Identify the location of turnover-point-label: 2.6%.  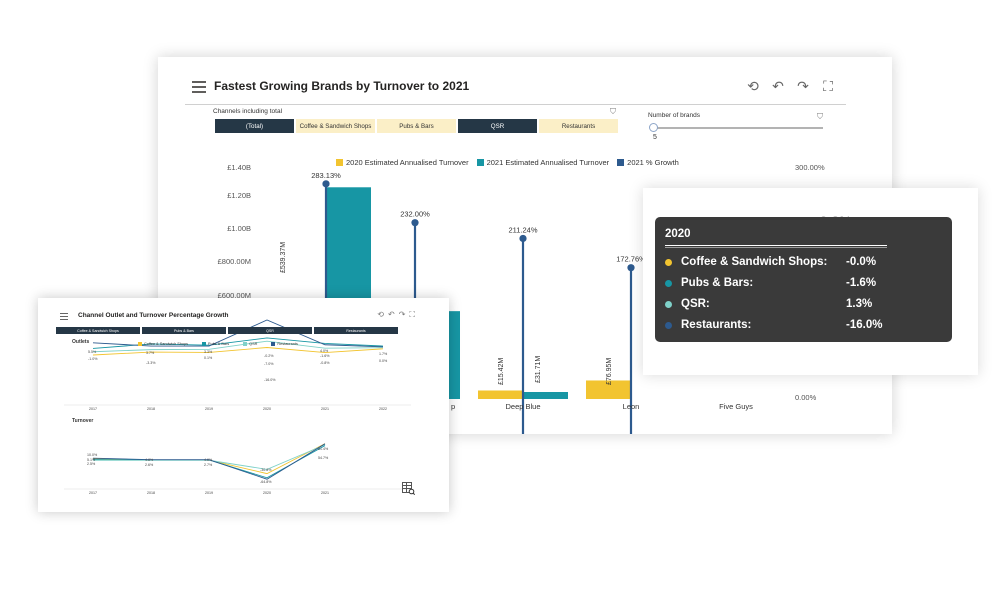
(149, 465).